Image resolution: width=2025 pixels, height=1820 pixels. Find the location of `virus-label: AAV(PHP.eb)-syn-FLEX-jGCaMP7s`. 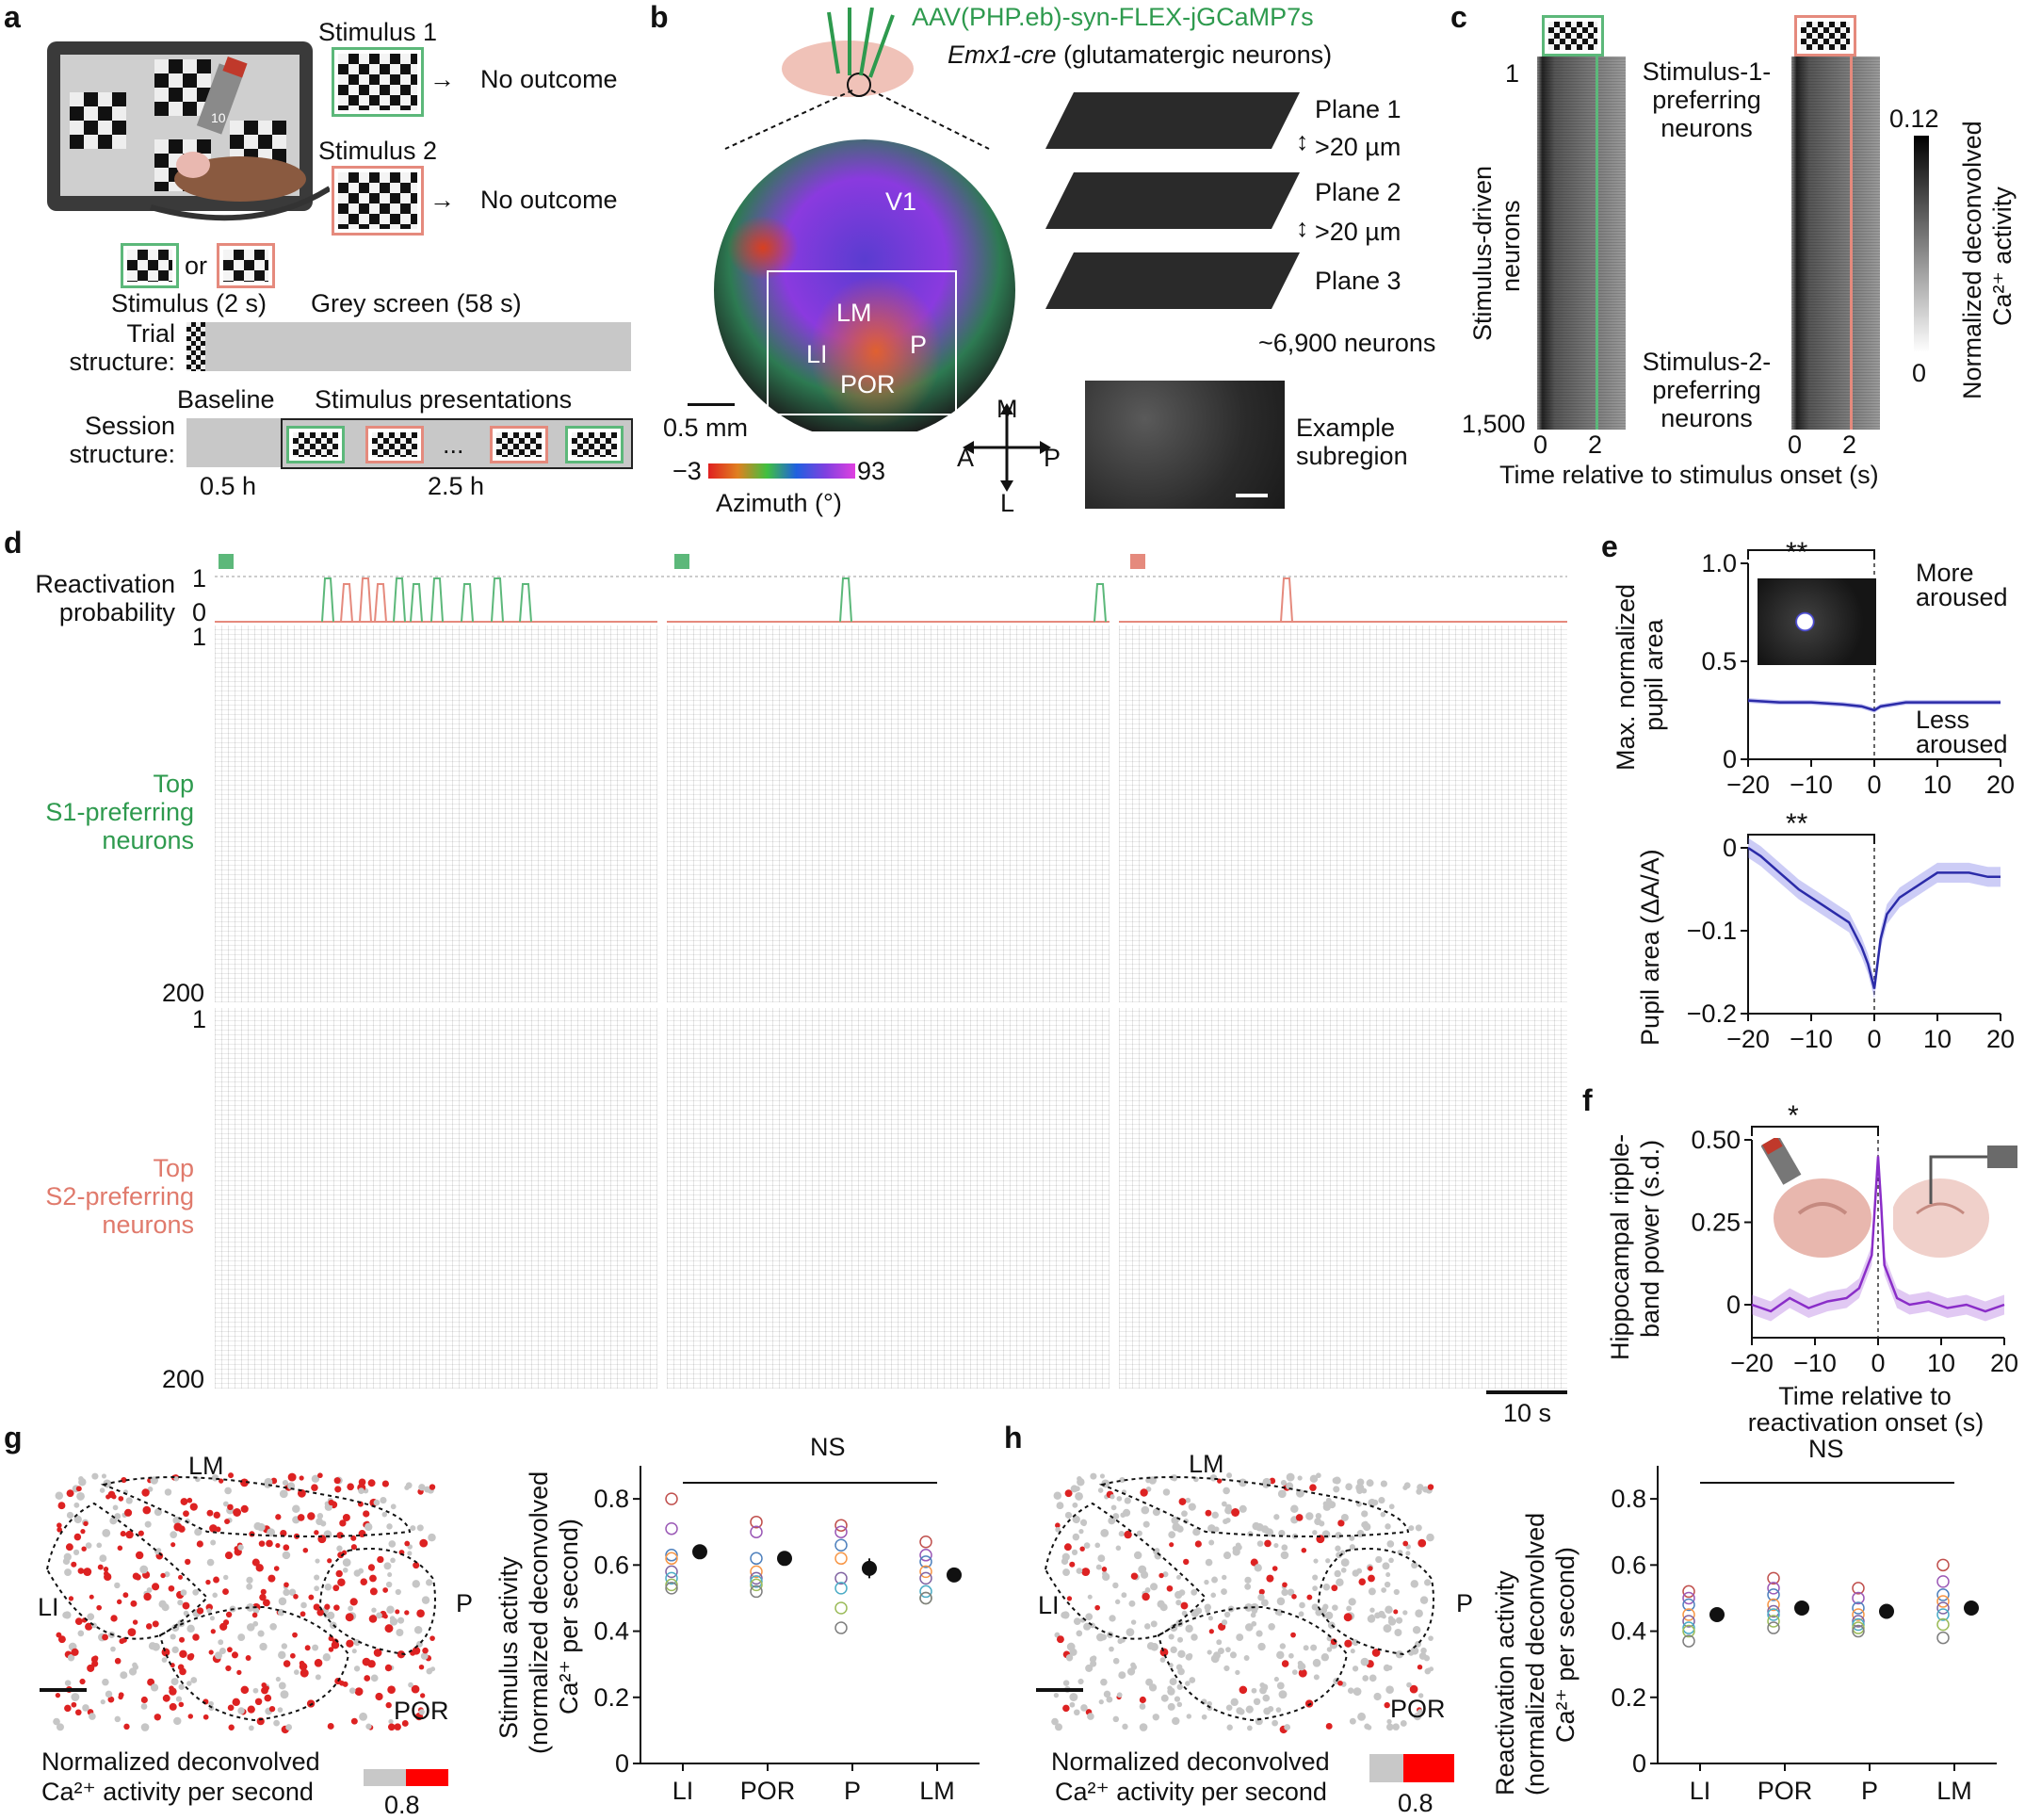

virus-label: AAV(PHP.eb)-syn-FLEX-jGCaMP7s is located at coordinates (1113, 17).